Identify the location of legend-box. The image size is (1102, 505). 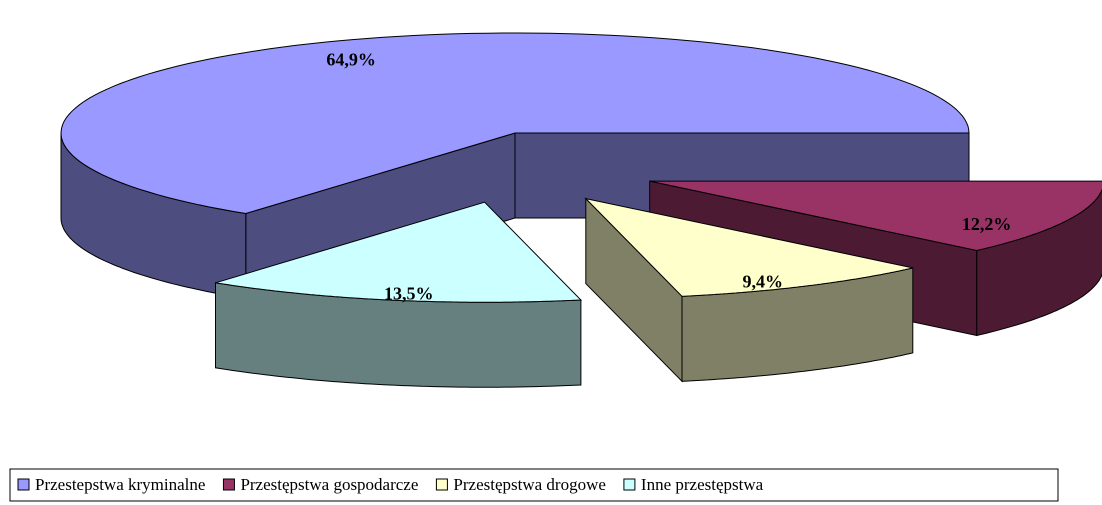
(534, 485).